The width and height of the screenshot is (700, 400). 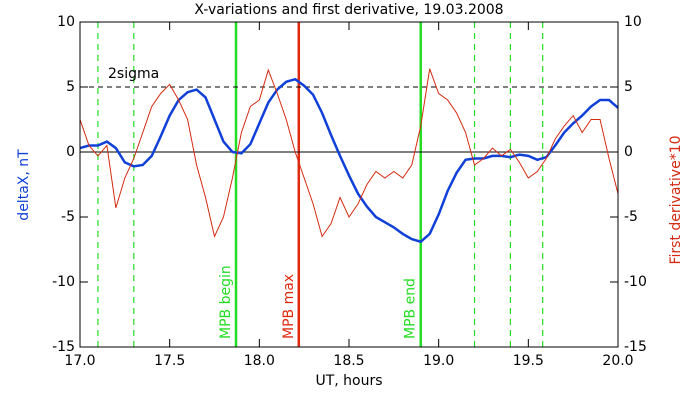 What do you see at coordinates (628, 152) in the screenshot?
I see `y2-tick-label: 0` at bounding box center [628, 152].